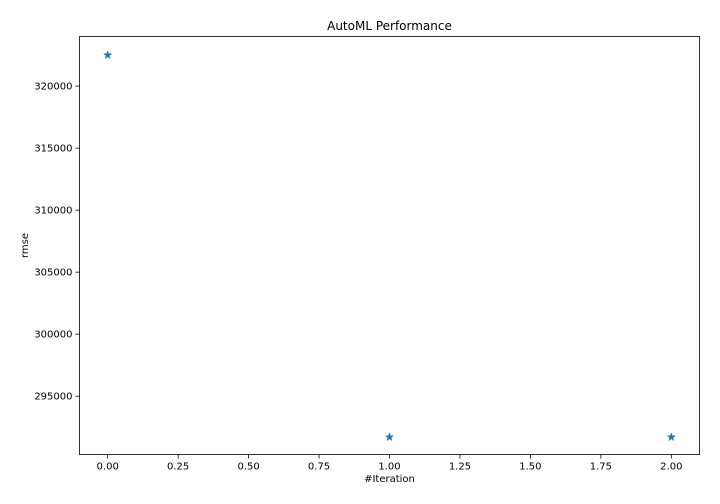 This screenshot has width=720, height=504. I want to click on x-tick-label: 0.75, so click(319, 467).